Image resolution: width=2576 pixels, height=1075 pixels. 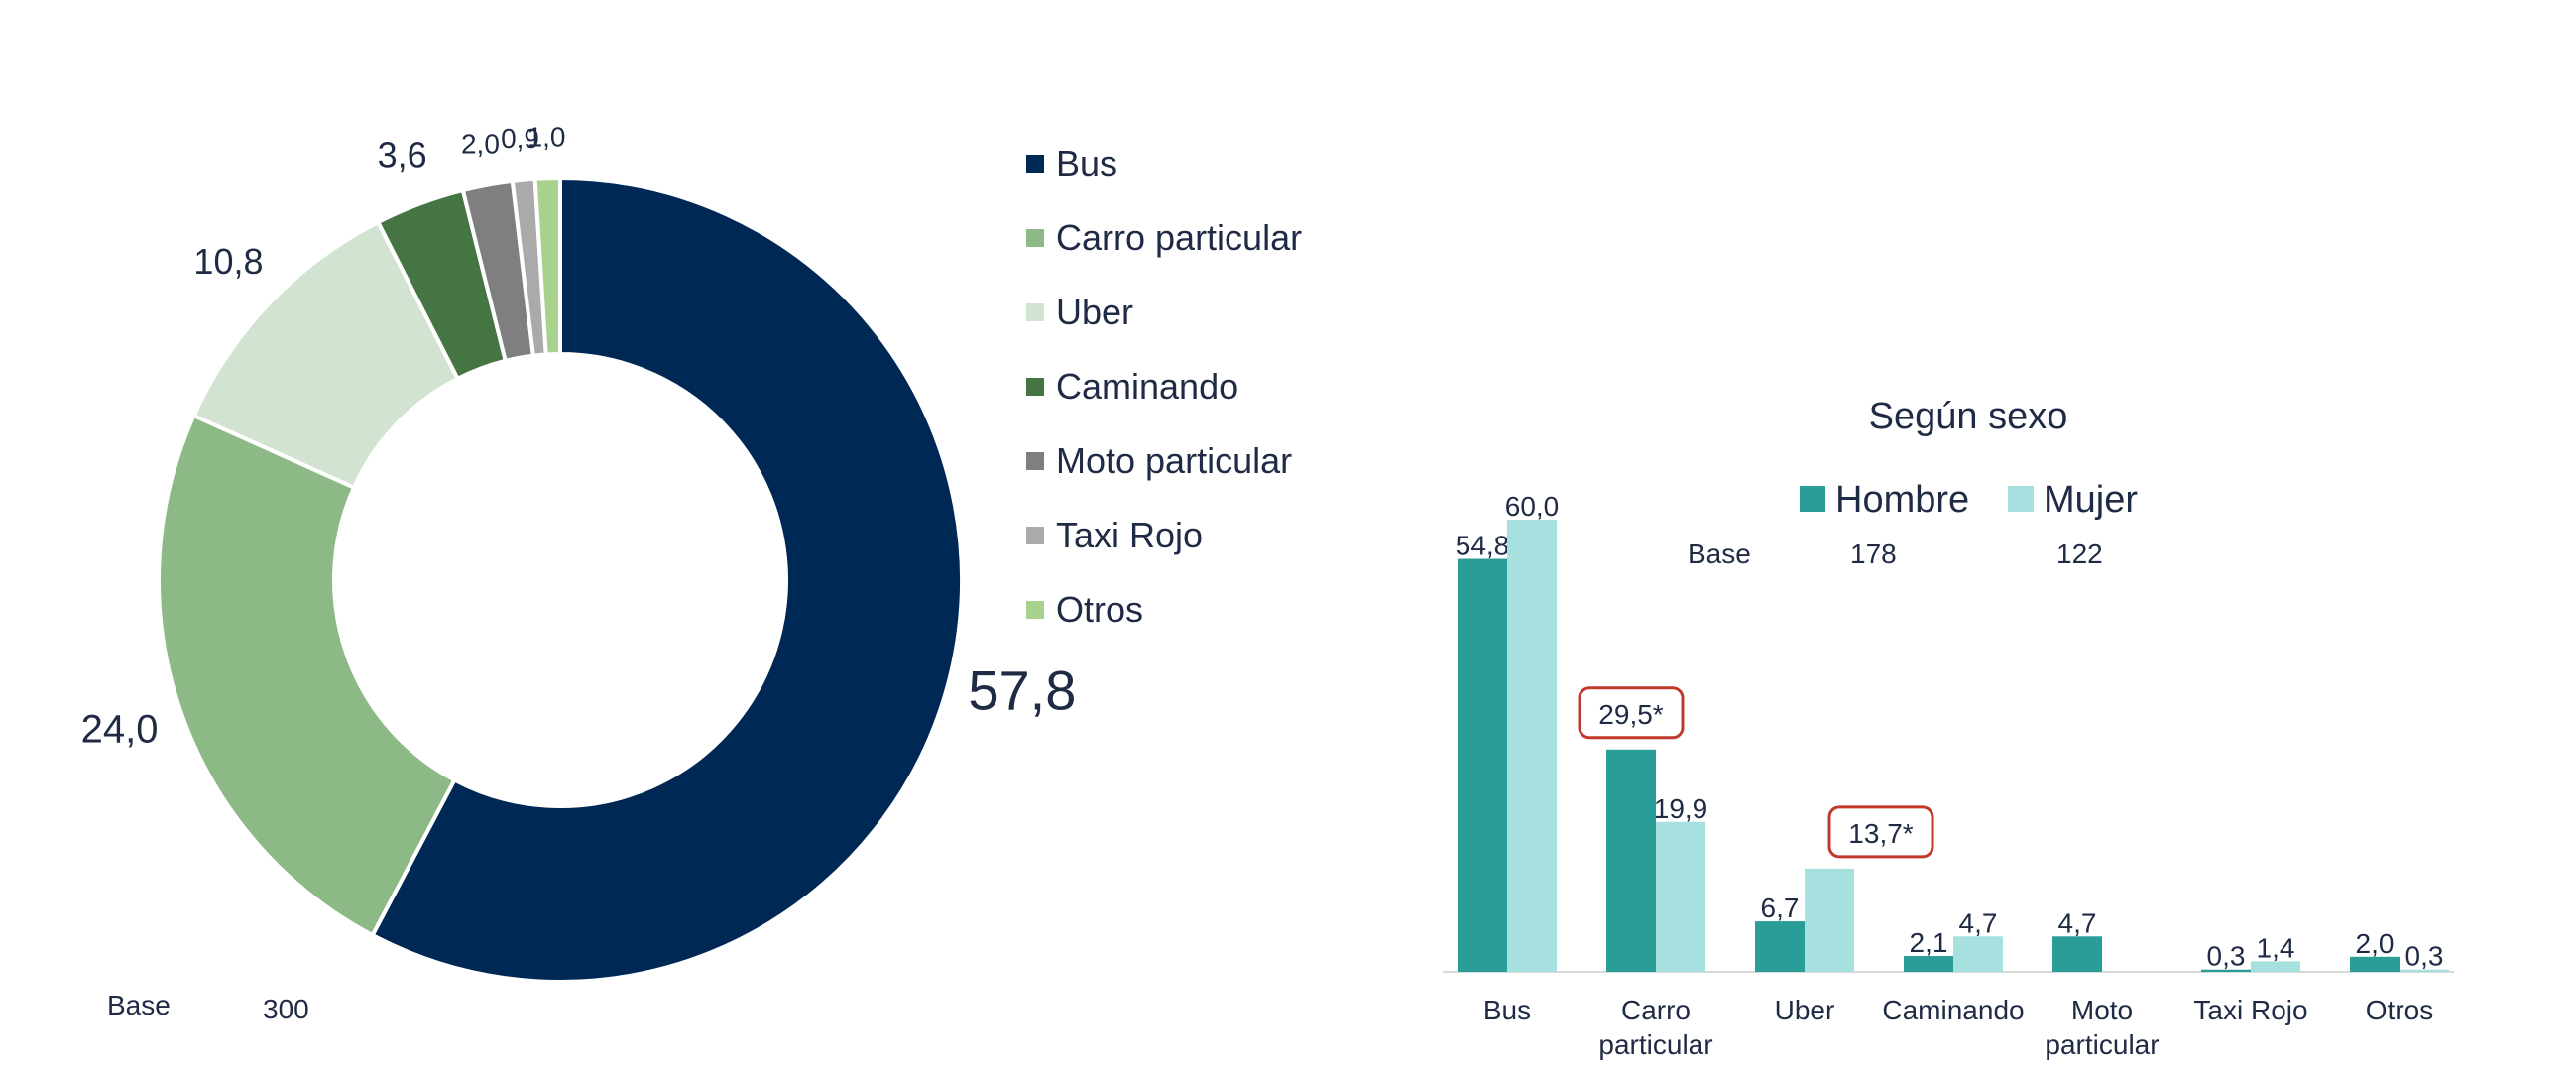 What do you see at coordinates (1533, 506) in the screenshot?
I see `value-label-mujer-bus: 60,0` at bounding box center [1533, 506].